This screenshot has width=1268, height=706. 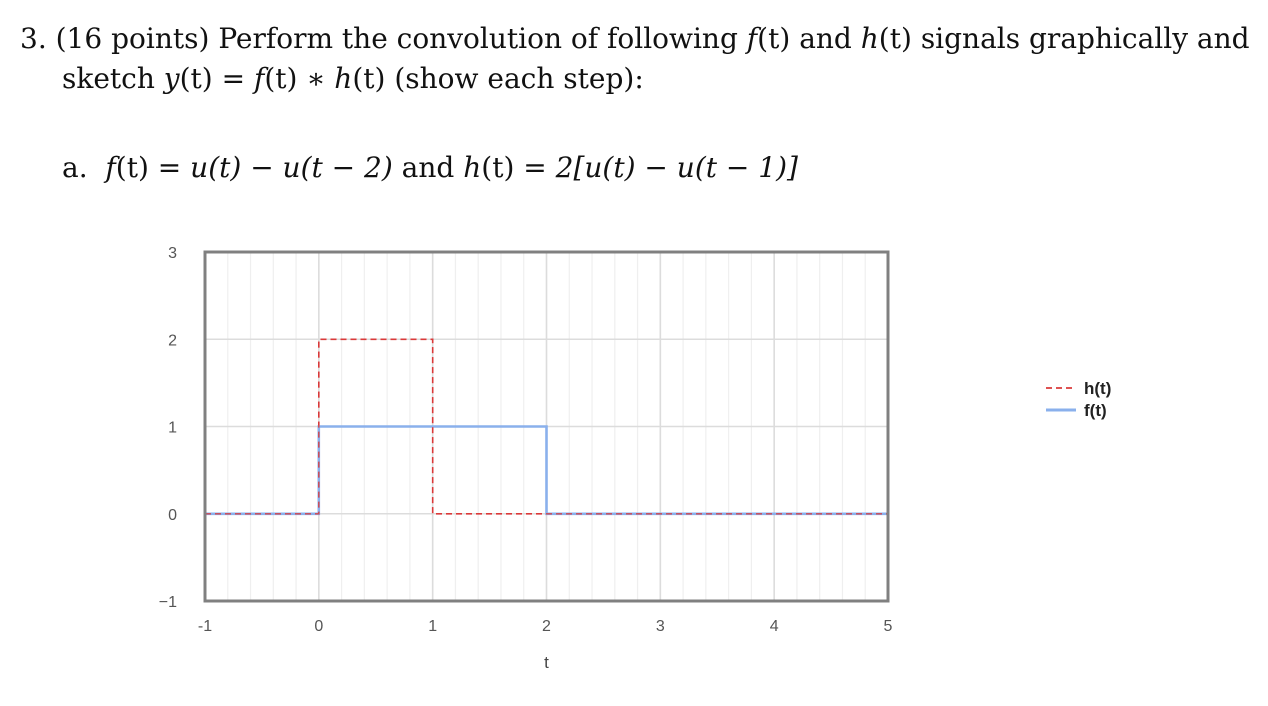 What do you see at coordinates (172, 515) in the screenshot?
I see `y-tick-label: 0` at bounding box center [172, 515].